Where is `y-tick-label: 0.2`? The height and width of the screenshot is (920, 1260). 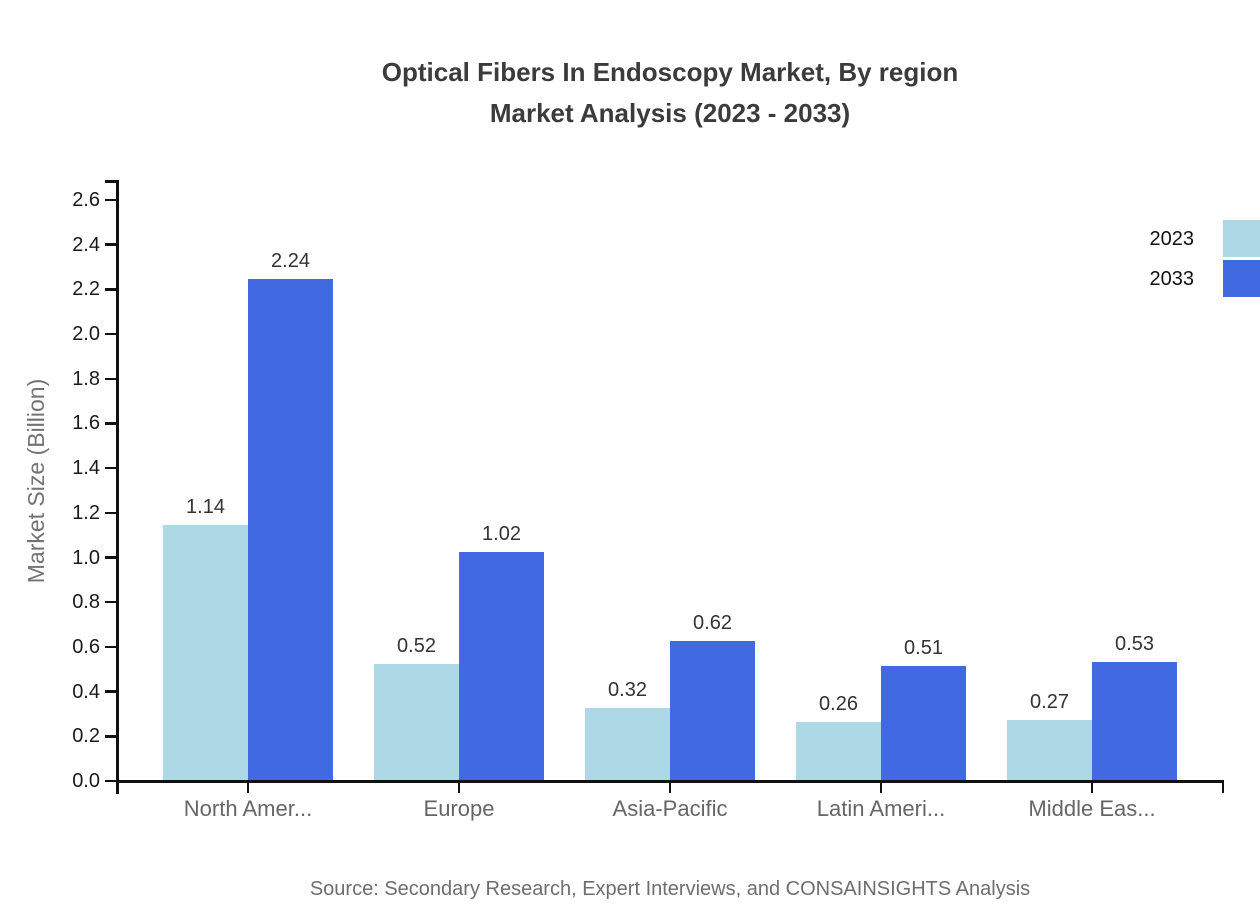 y-tick-label: 0.2 is located at coordinates (86, 736).